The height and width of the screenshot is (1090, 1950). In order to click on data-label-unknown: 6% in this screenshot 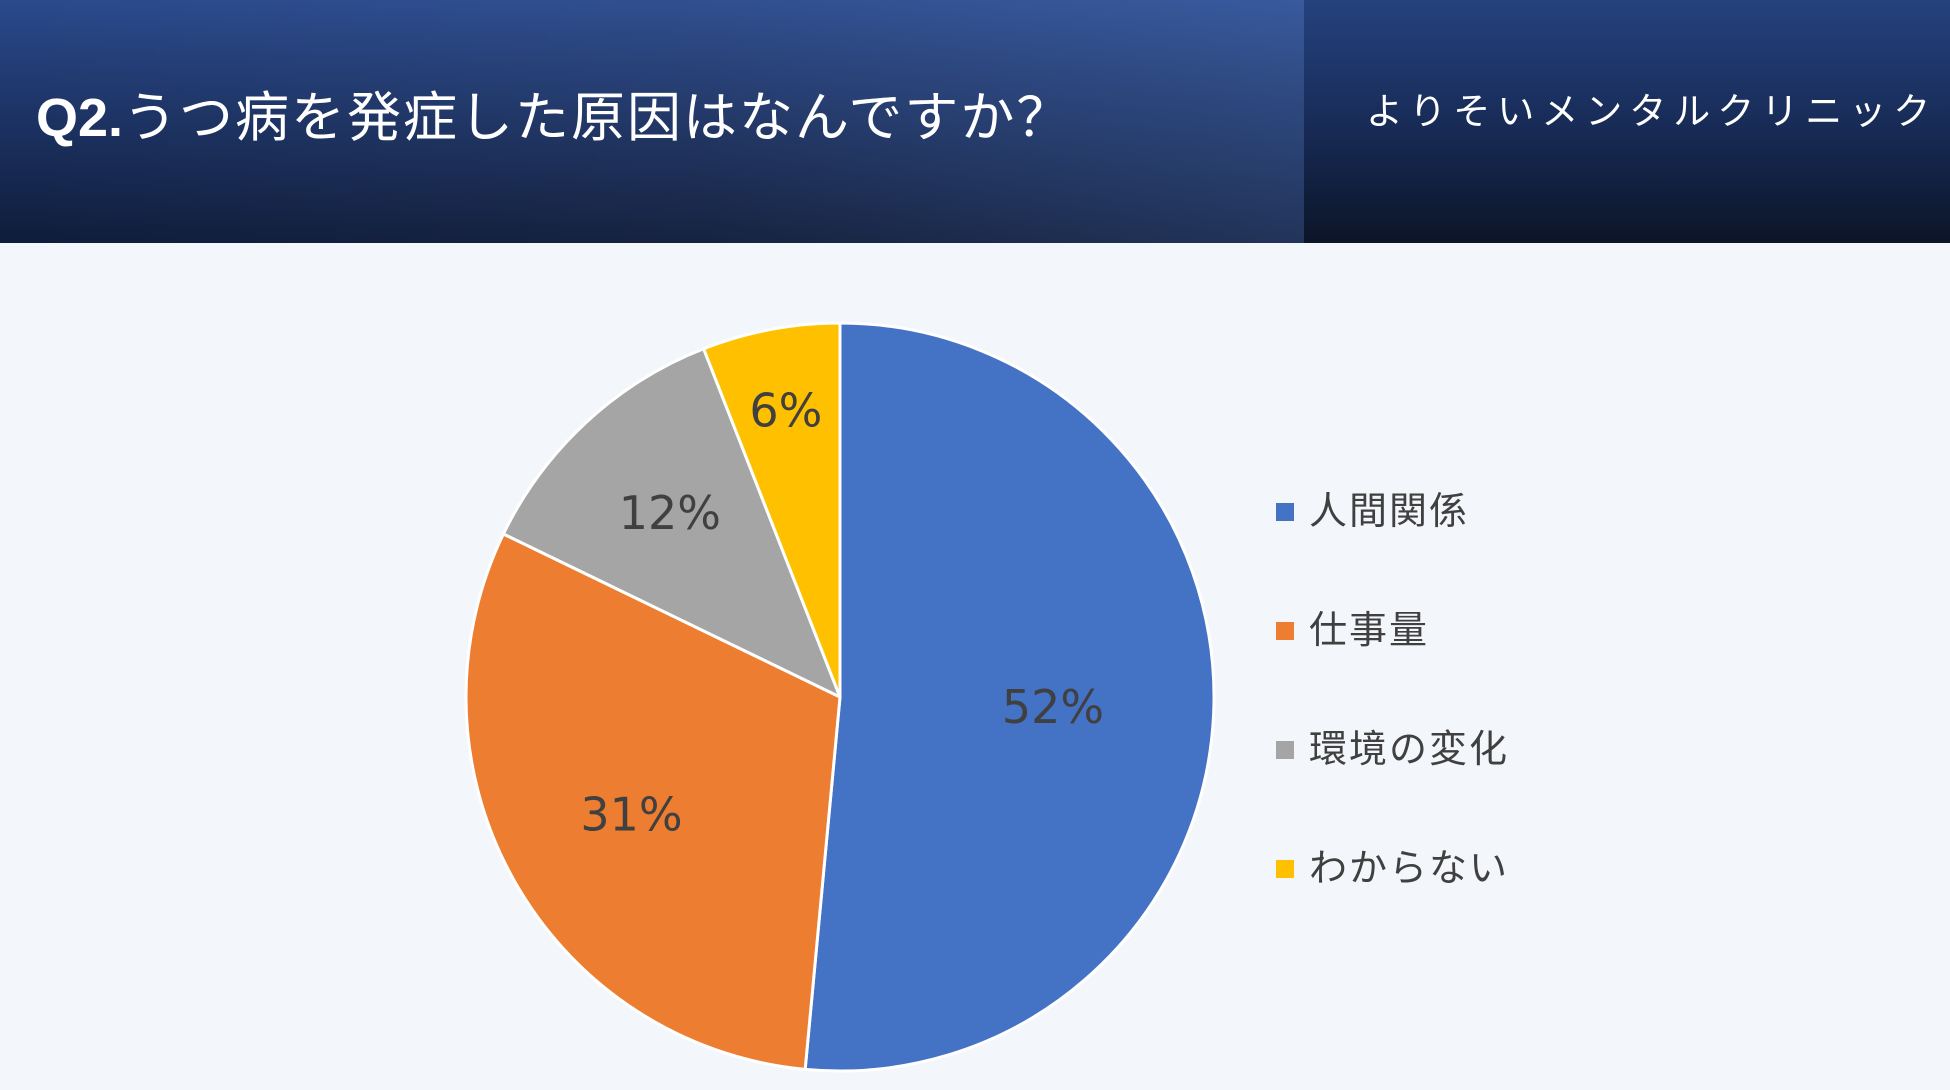, I will do `click(785, 410)`.